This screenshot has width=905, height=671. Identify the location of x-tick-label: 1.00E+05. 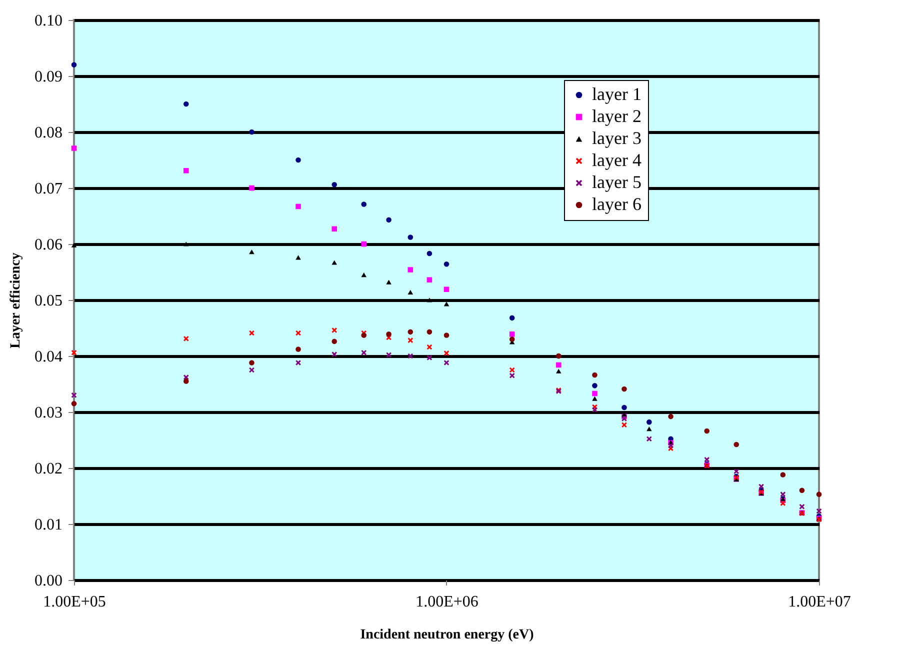
(74, 602).